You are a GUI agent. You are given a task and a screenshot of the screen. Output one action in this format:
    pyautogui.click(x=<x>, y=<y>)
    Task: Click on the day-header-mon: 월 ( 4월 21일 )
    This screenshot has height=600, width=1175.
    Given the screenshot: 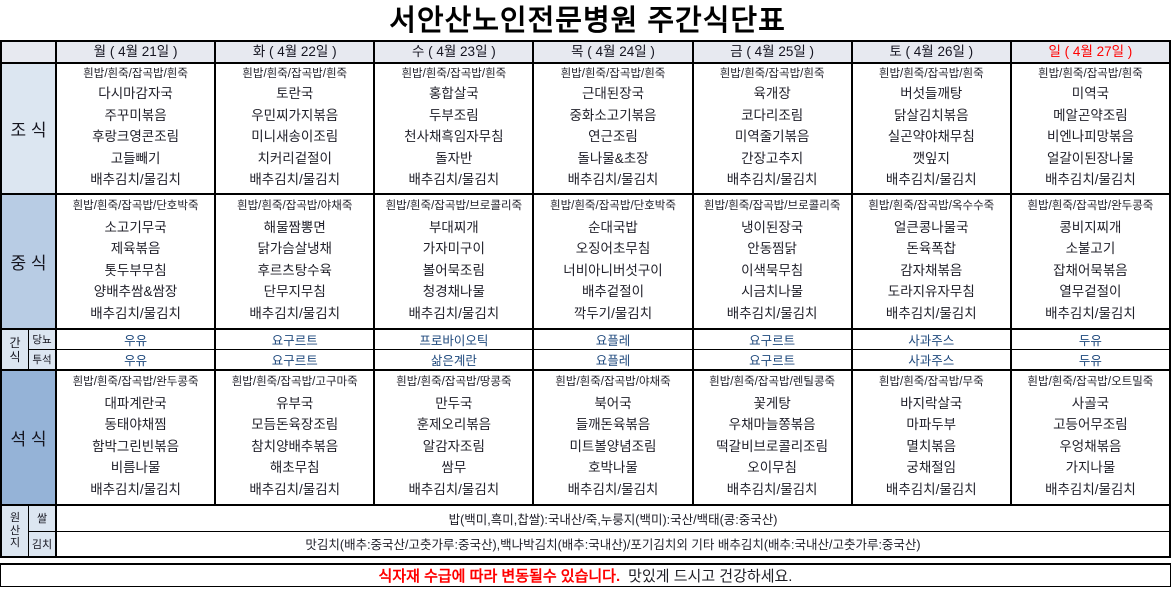 What is the action you would take?
    pyautogui.click(x=134, y=52)
    